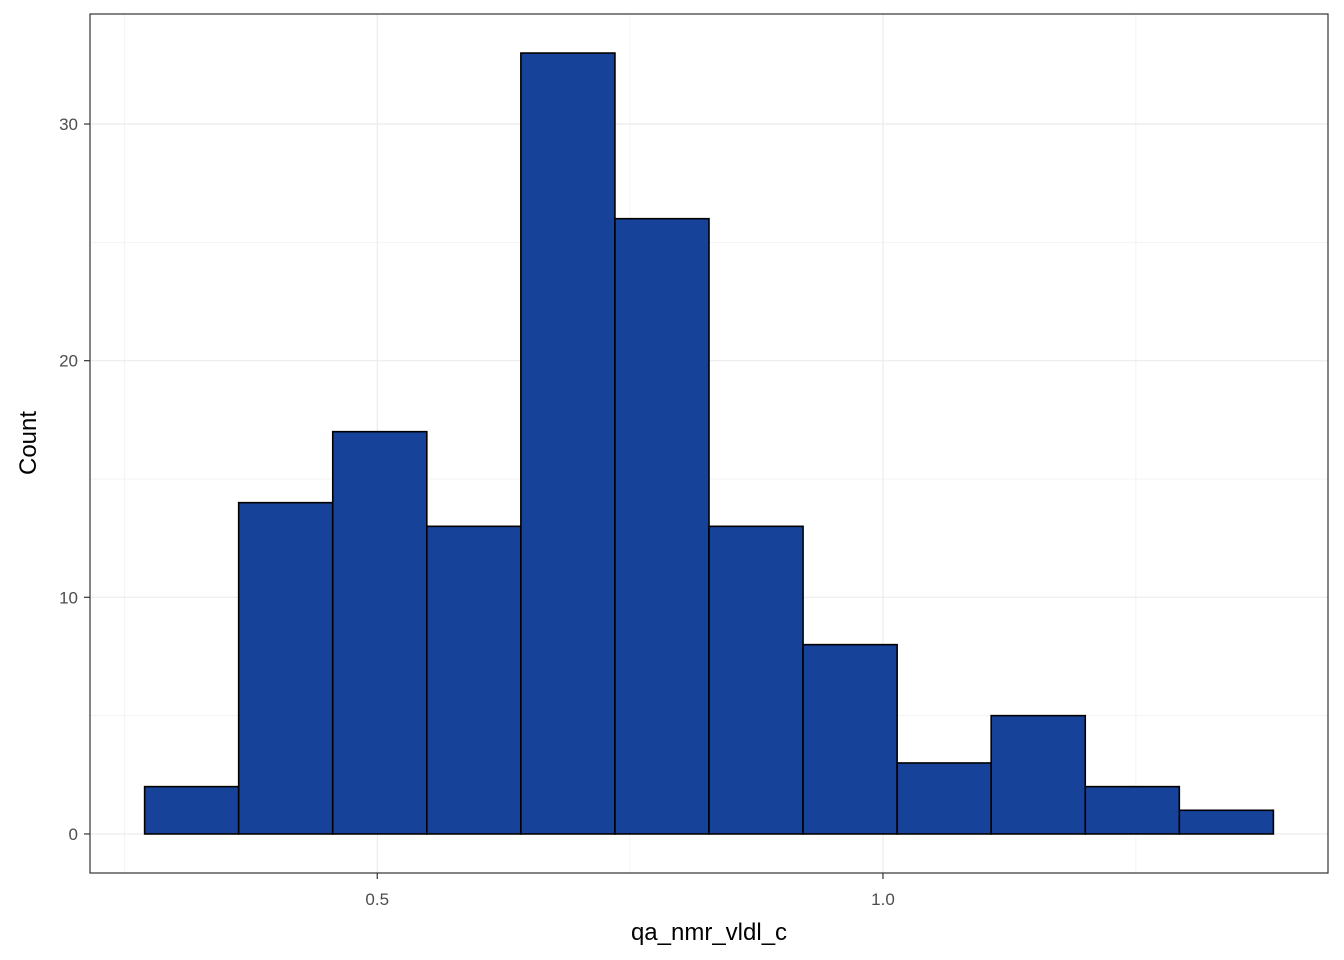 This screenshot has height=960, width=1344. What do you see at coordinates (74, 479) in the screenshot?
I see `y-axis-ticks: 0 10 20 30` at bounding box center [74, 479].